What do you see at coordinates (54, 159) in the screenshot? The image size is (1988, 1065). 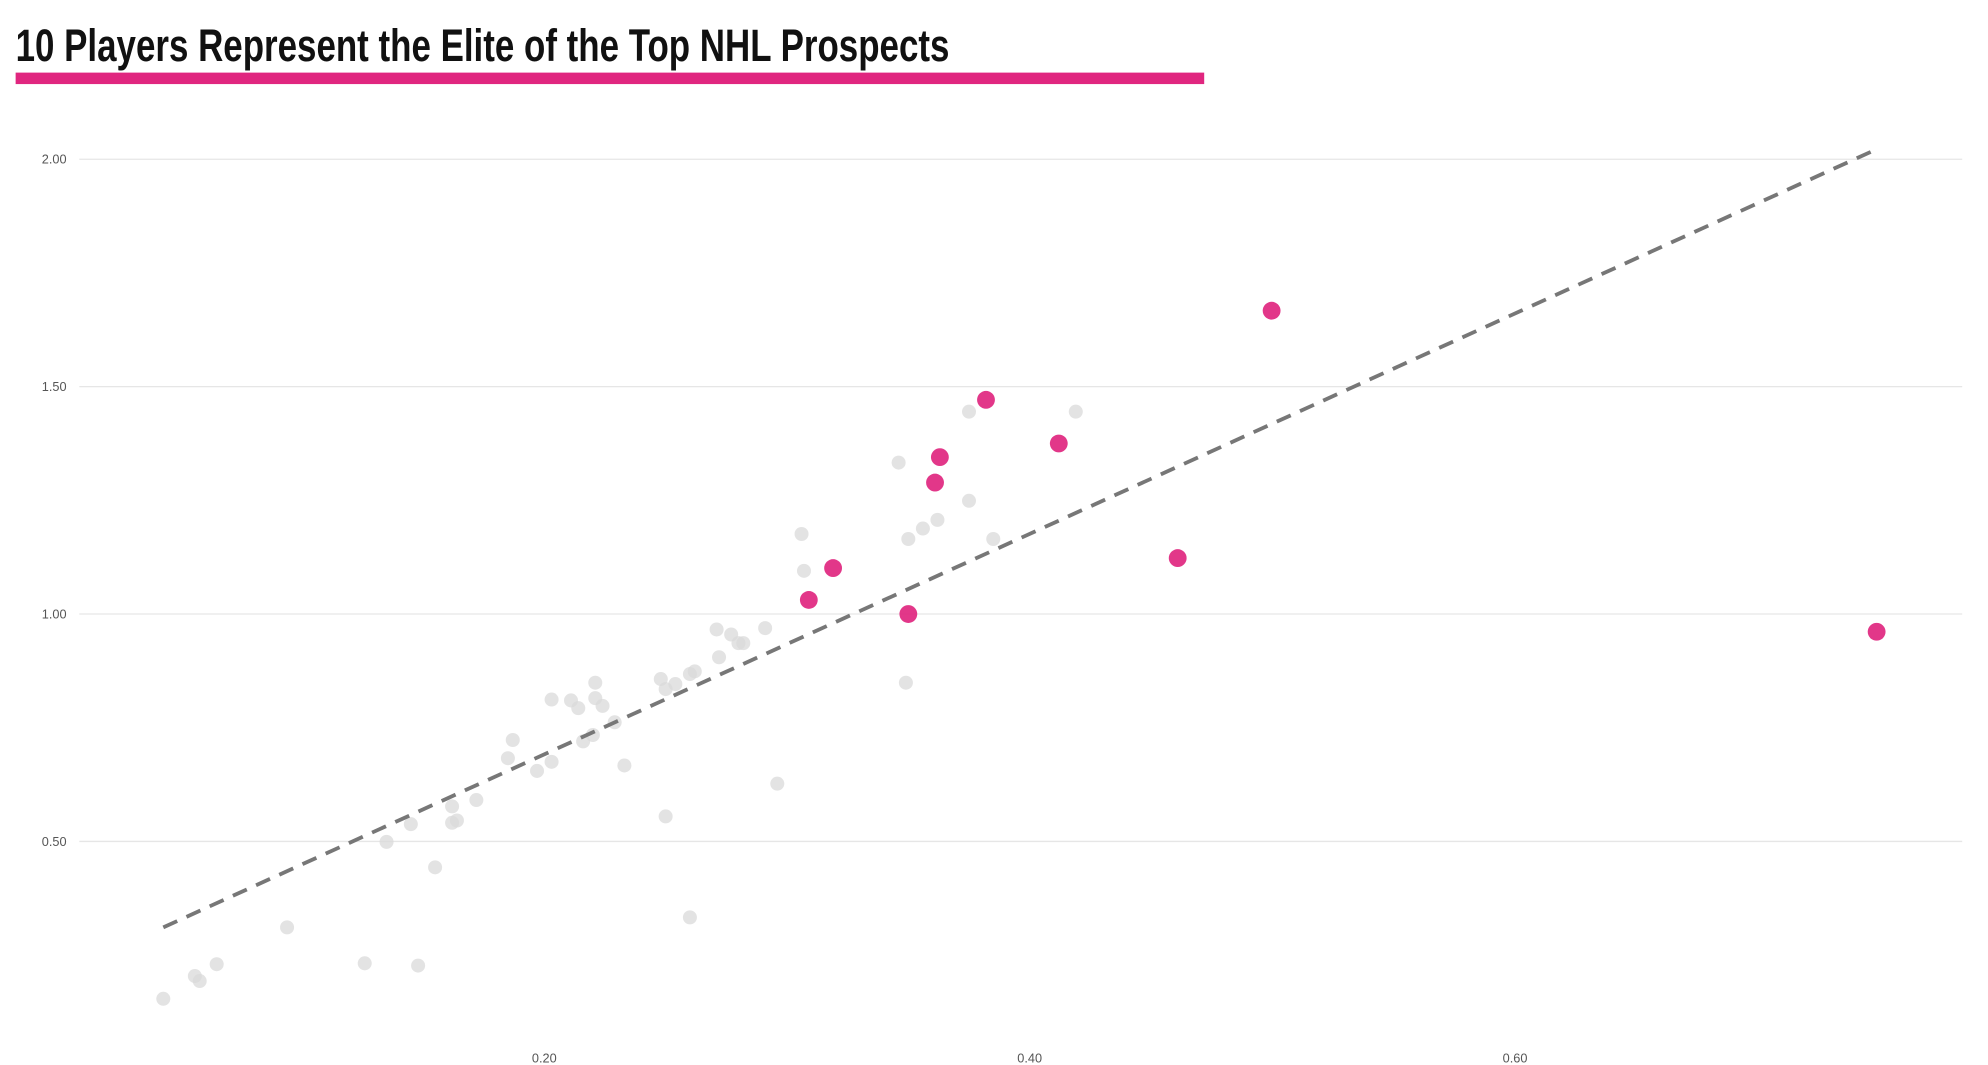 I see `y-tick-label: 2.00` at bounding box center [54, 159].